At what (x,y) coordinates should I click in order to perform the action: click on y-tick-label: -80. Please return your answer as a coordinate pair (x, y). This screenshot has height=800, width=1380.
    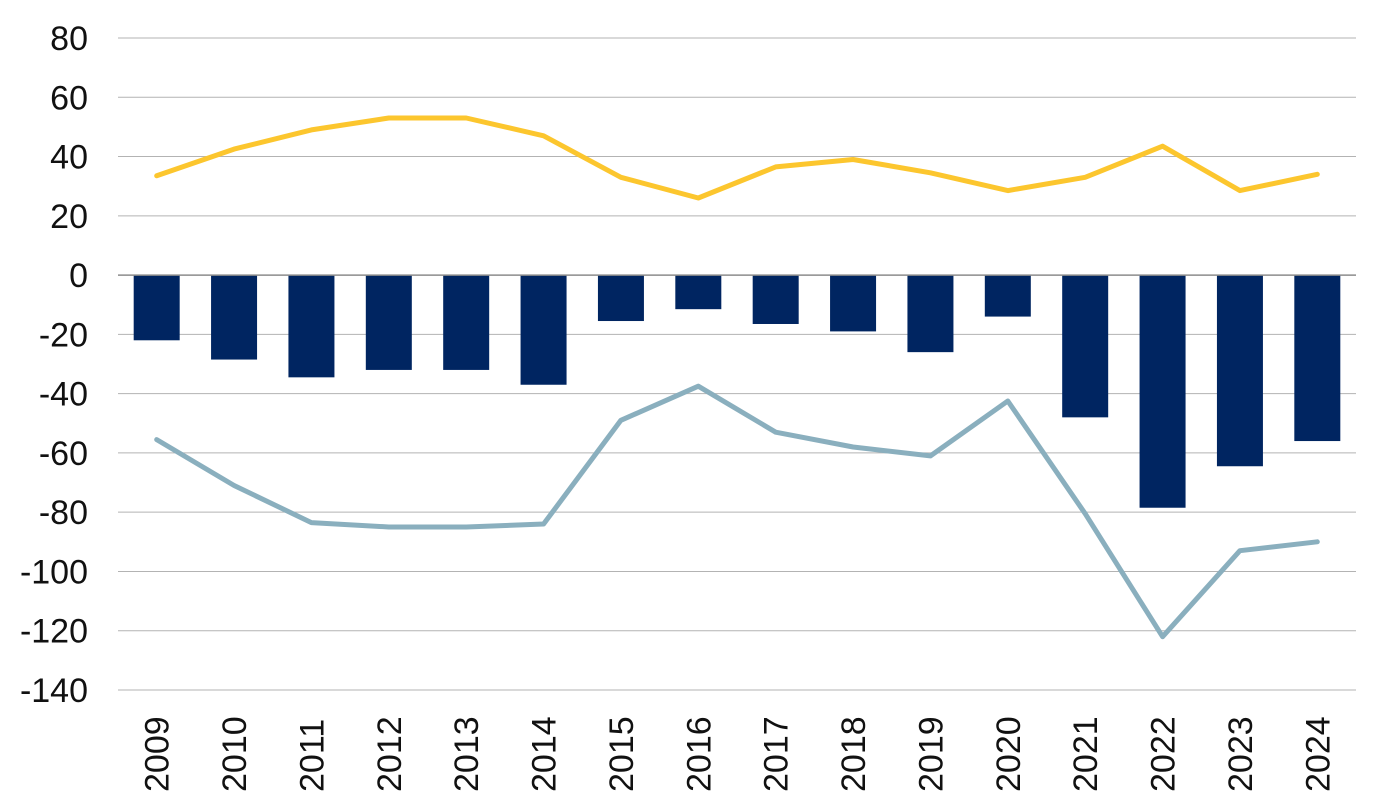
    Looking at the image, I should click on (63, 513).